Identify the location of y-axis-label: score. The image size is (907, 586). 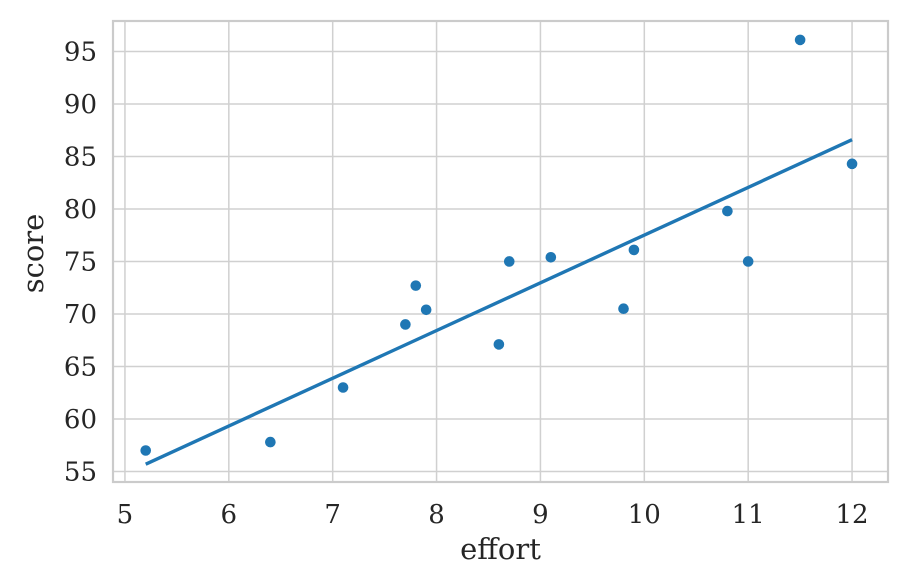
(33, 254).